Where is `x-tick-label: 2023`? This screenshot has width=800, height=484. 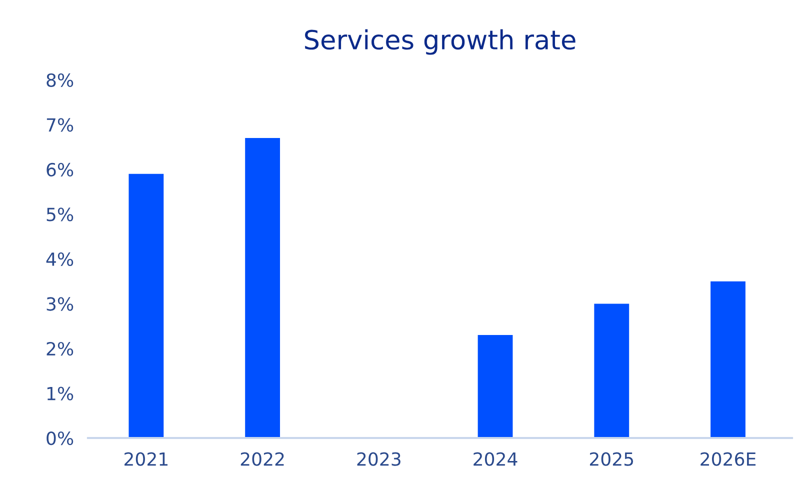 x-tick-label: 2023 is located at coordinates (378, 459).